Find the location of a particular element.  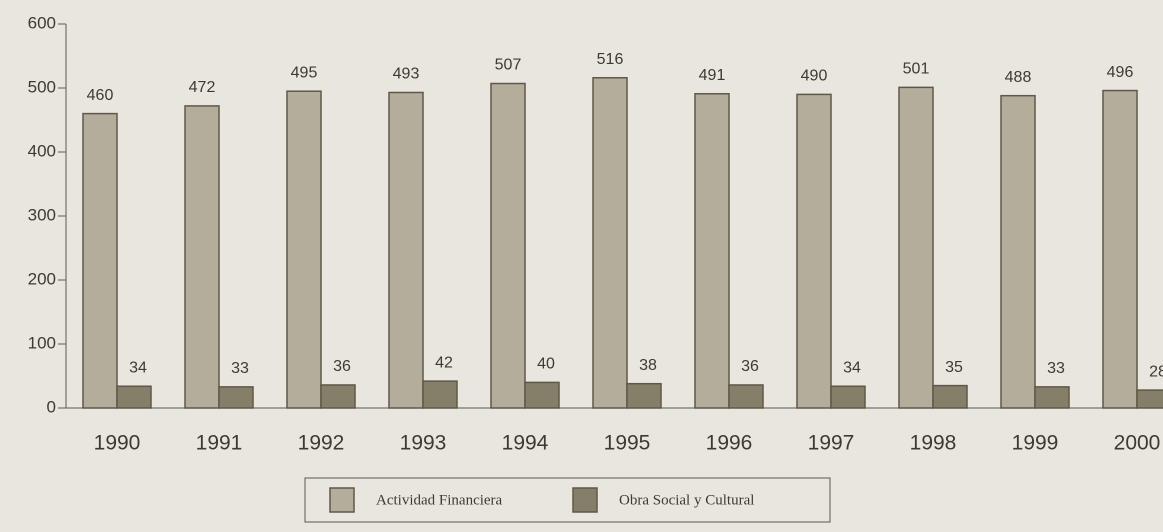

x-tick-label: 2000 is located at coordinates (1137, 443).